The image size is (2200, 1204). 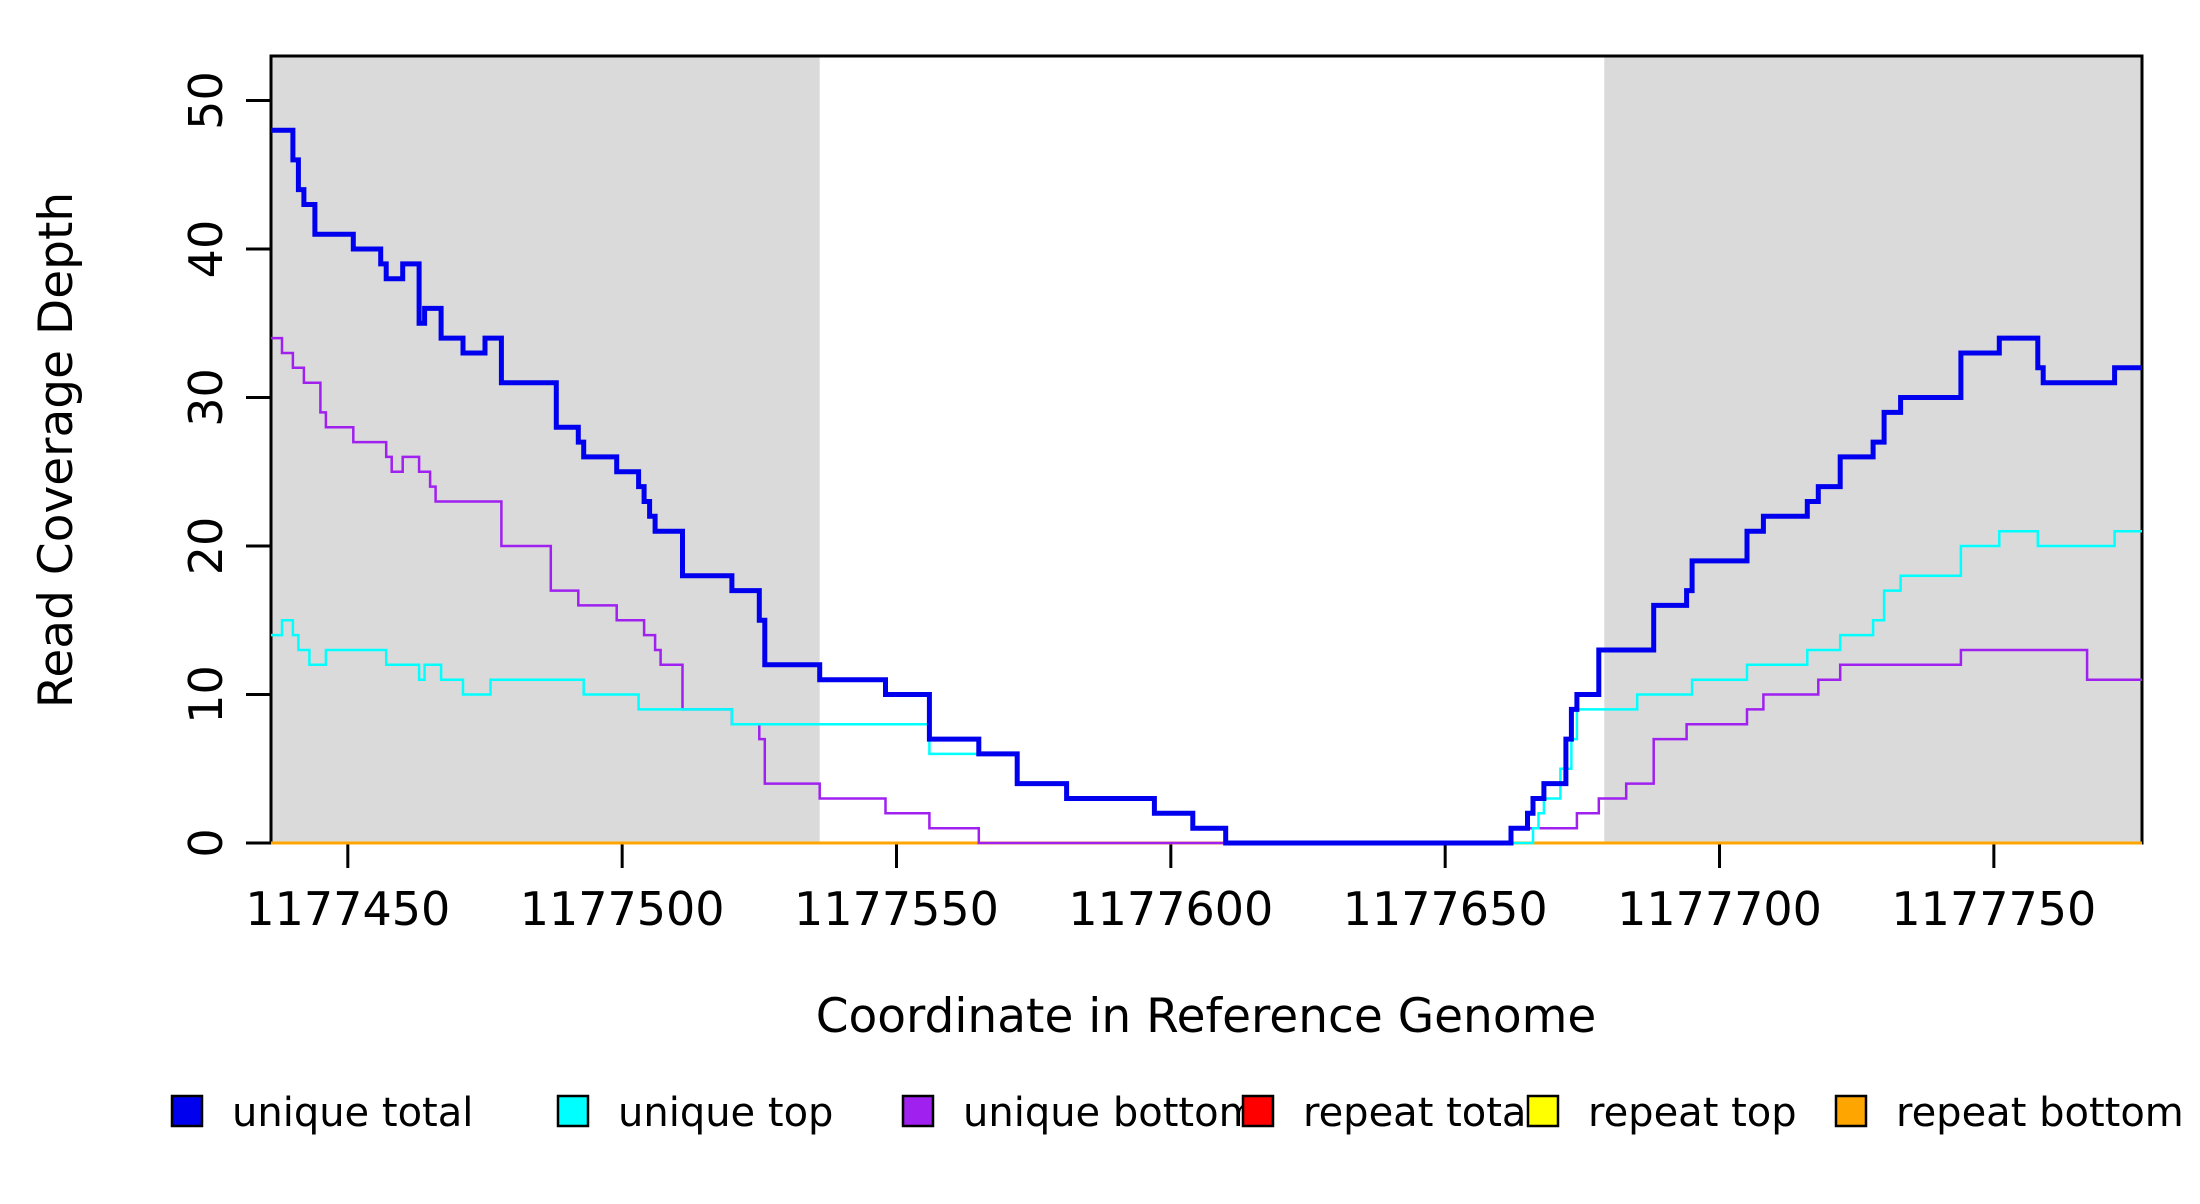 I want to click on legend-label-repeat-top: repeat top, so click(x=1692, y=1113).